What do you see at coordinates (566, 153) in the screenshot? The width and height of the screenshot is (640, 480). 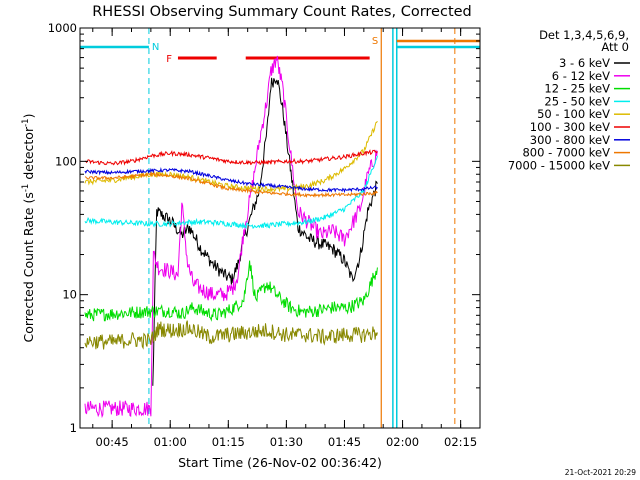 I see `legend-label-7: 800 - 7000 keV` at bounding box center [566, 153].